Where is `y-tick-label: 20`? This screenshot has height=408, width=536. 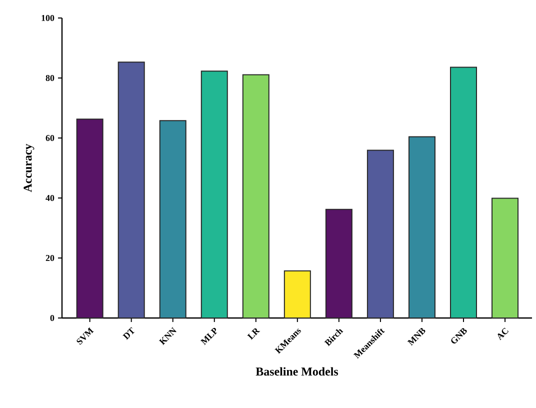 y-tick-label: 20 is located at coordinates (50, 258).